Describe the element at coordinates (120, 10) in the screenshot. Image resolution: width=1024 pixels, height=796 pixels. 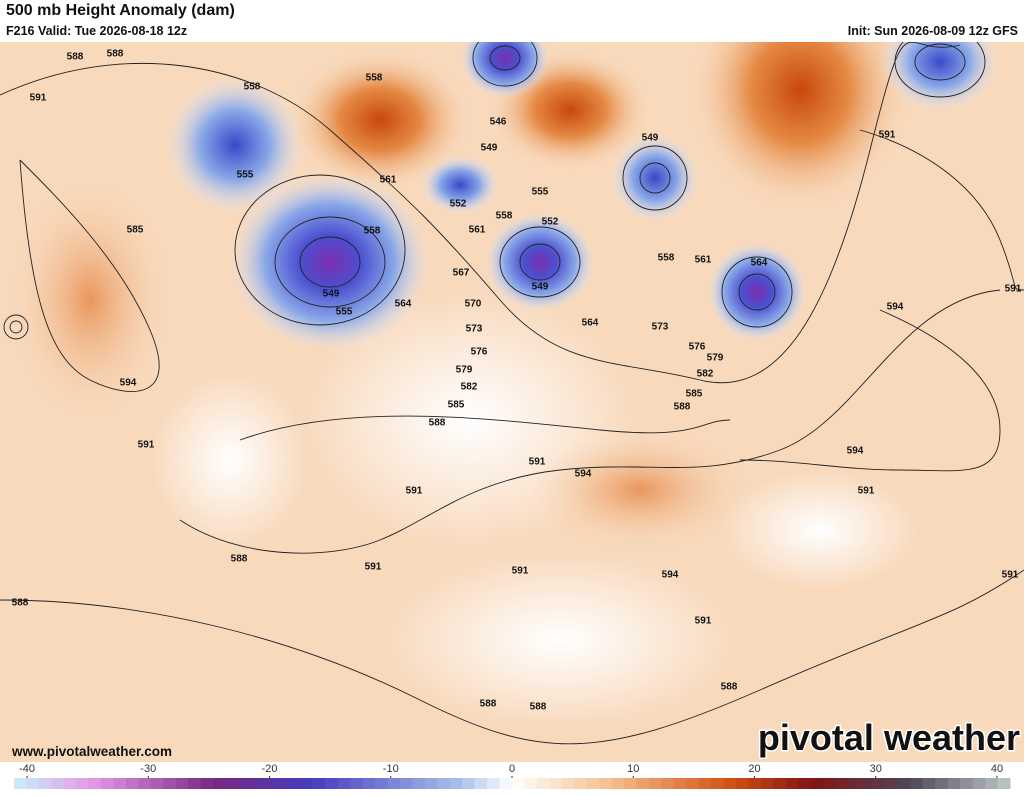
I see `title: 500 mb Height Anomaly (dam)` at that location.